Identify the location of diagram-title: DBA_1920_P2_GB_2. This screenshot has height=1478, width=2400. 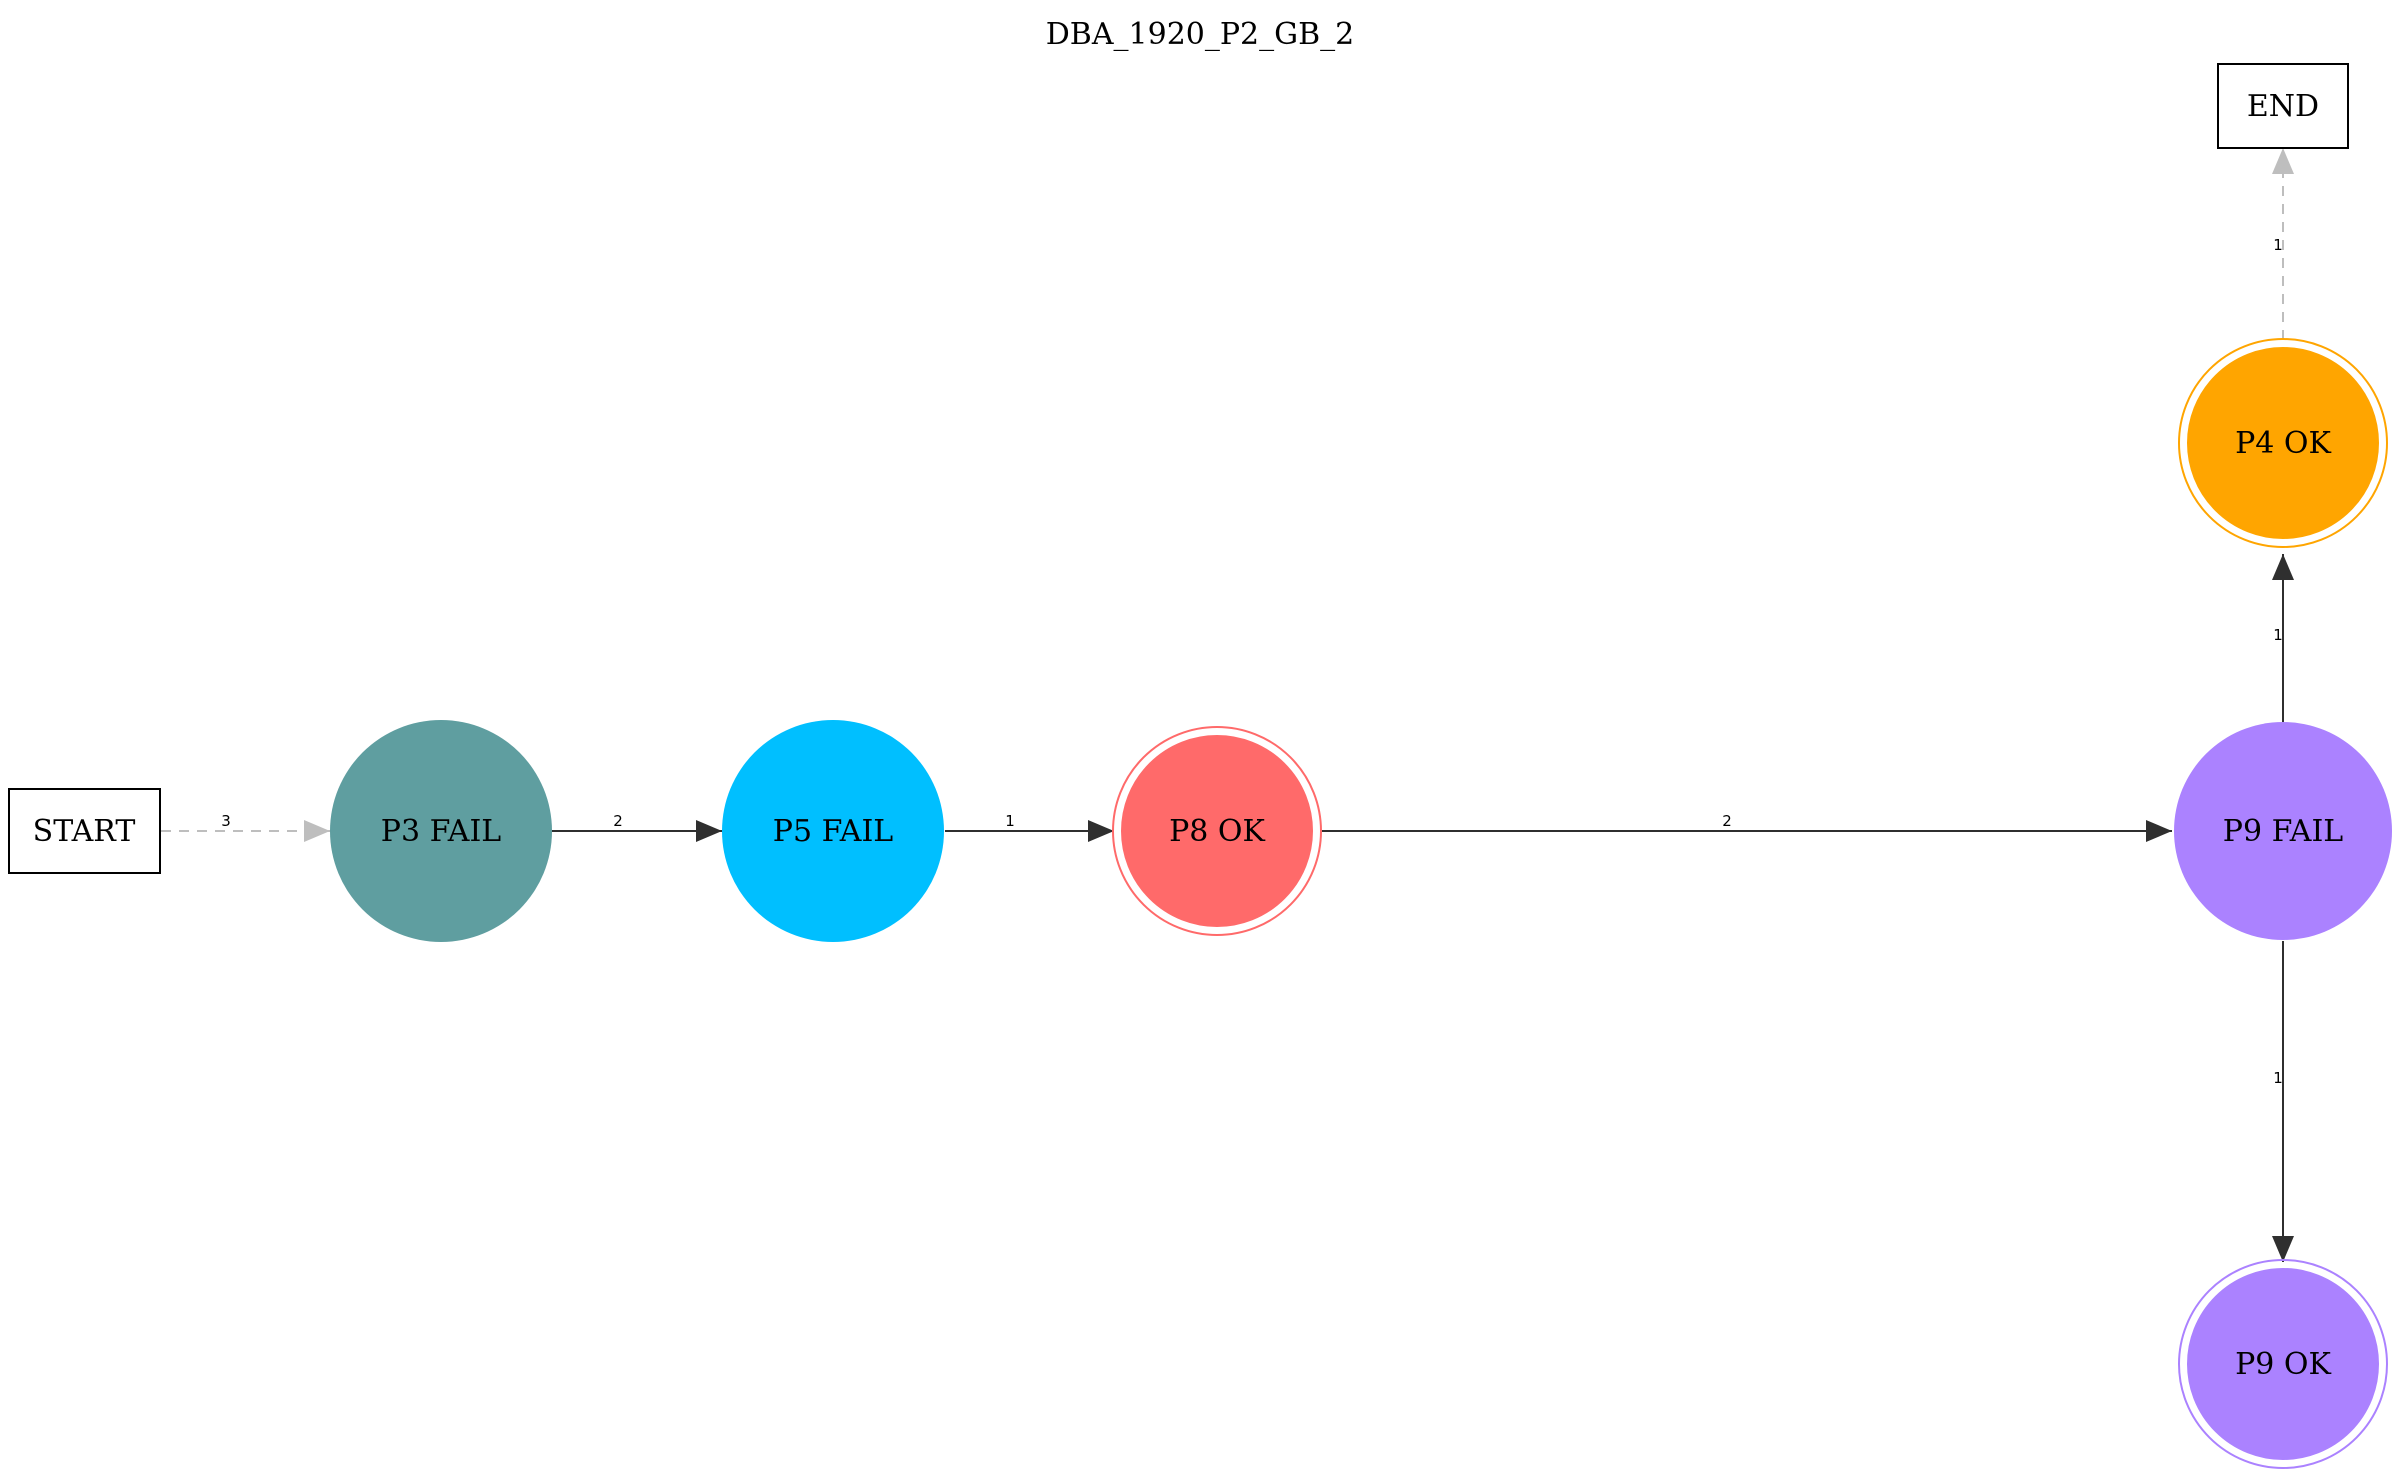
(1200, 34).